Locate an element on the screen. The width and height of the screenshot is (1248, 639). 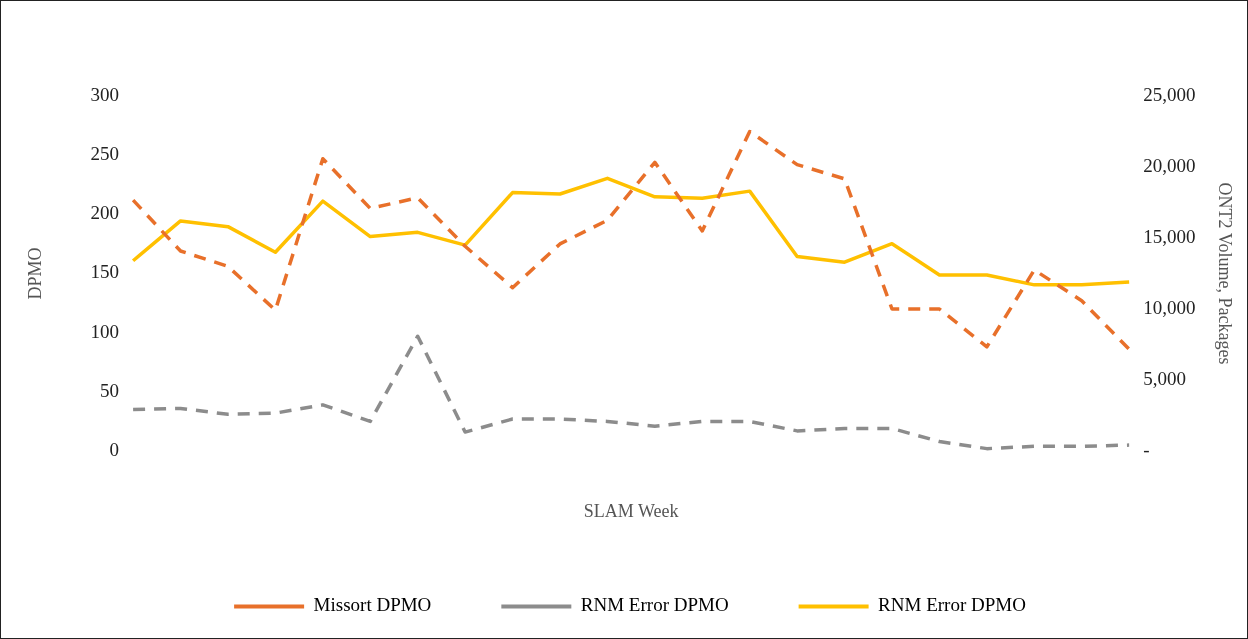
y2-tick-label: 10,000 is located at coordinates (1169, 307).